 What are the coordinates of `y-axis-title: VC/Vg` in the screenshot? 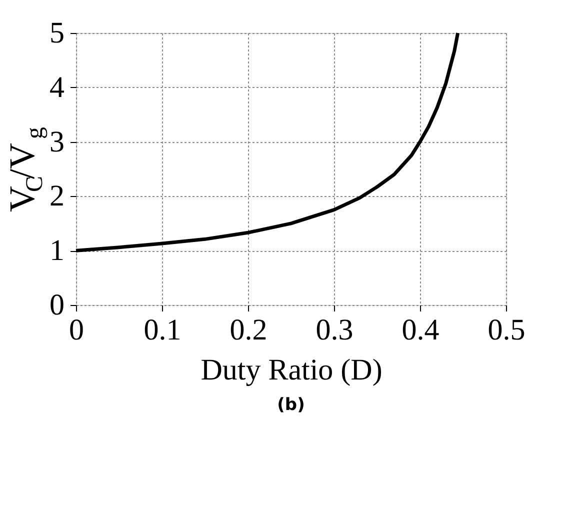 It's located at (25, 169).